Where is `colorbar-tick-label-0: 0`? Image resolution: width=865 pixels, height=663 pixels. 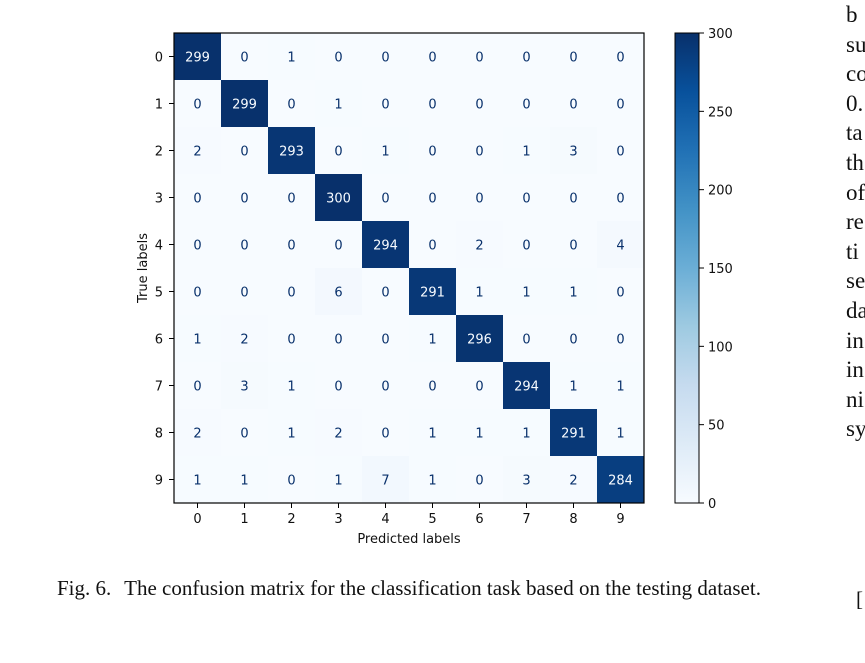 colorbar-tick-label-0: 0 is located at coordinates (712, 504).